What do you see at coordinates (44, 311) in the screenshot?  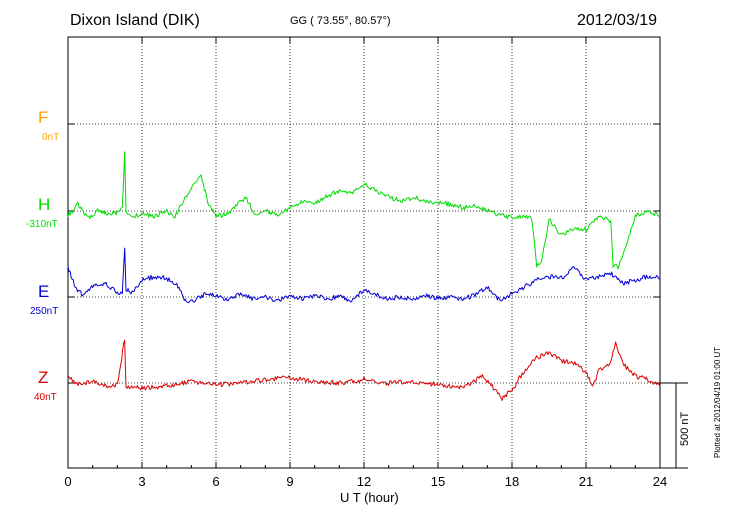 I see `channel-e-baseline: 250nT` at bounding box center [44, 311].